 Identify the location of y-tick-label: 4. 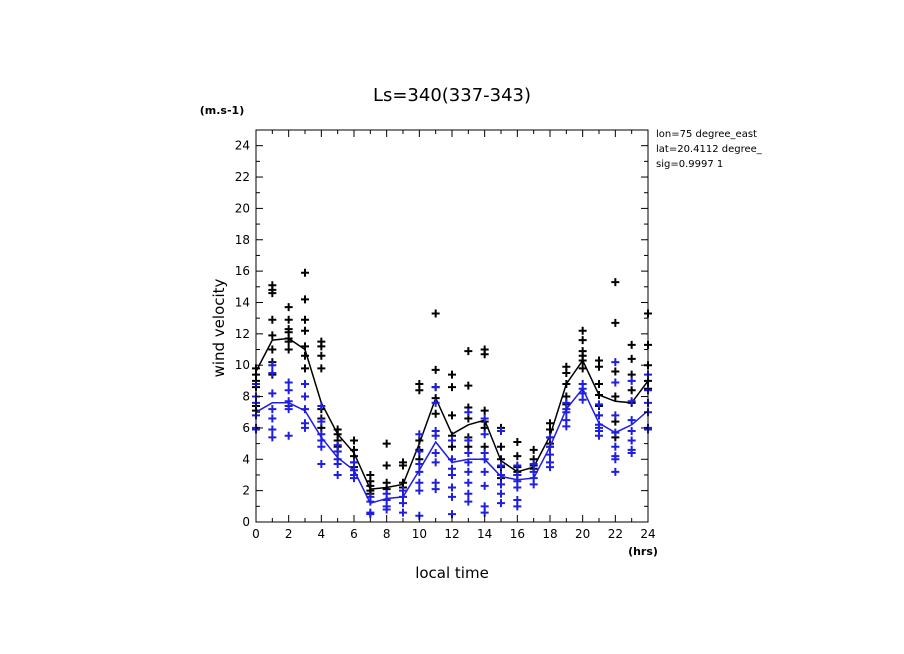
(246, 459).